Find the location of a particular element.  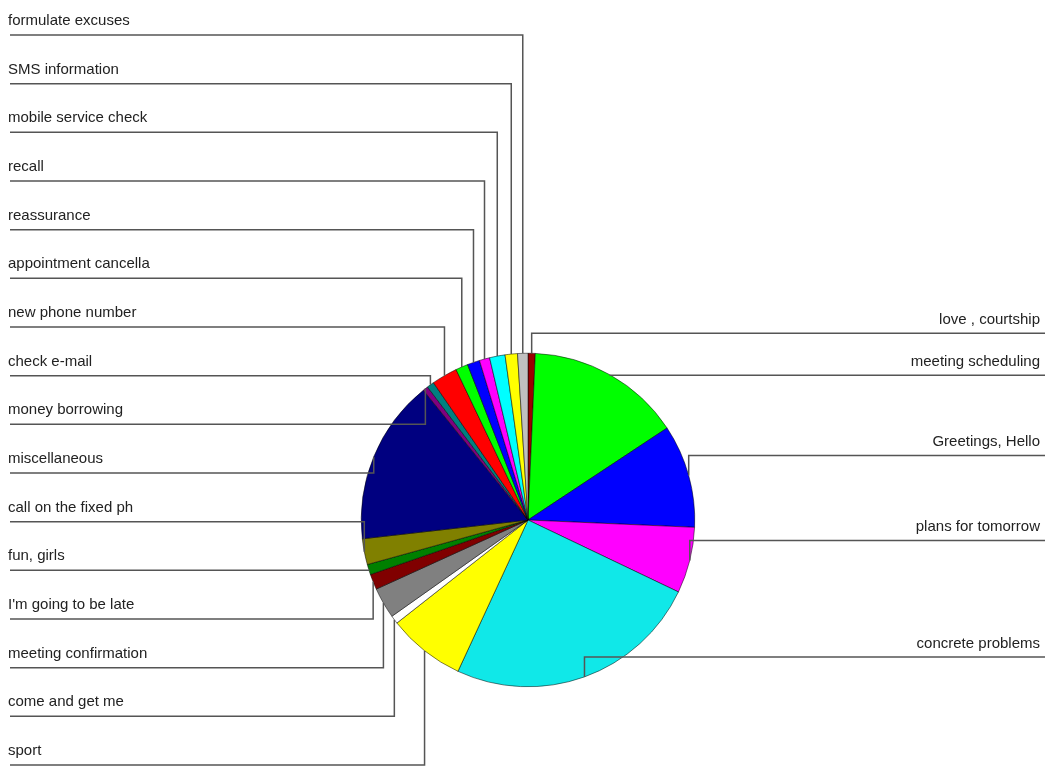

slice-label: I'm going to be late is located at coordinates (71, 603).